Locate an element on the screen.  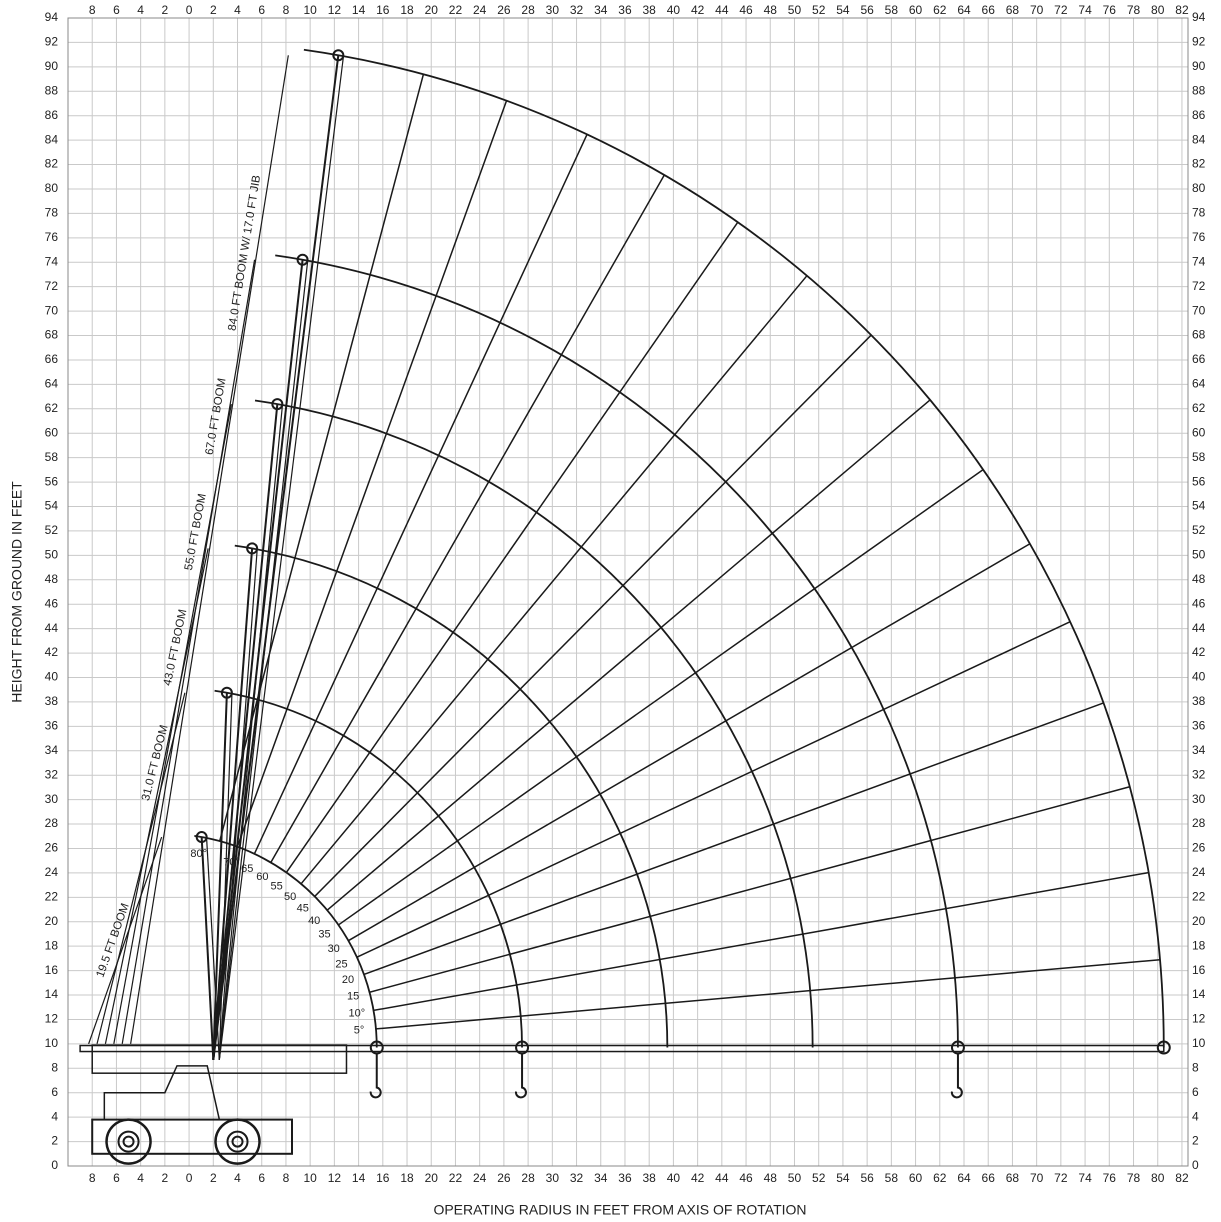
y-tick-label: 10 is located at coordinates (1199, 1043).